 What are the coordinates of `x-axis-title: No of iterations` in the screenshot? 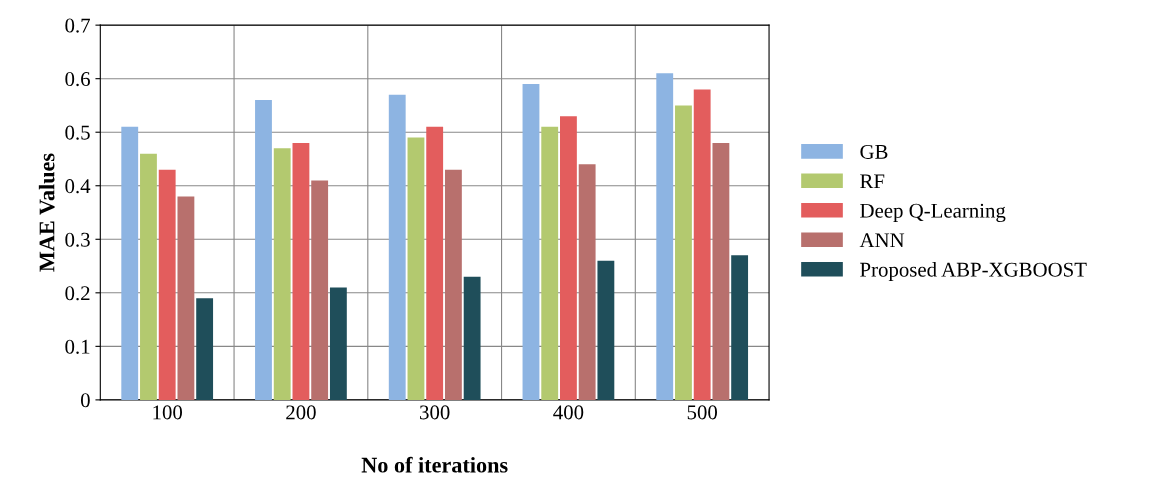 It's located at (434, 464).